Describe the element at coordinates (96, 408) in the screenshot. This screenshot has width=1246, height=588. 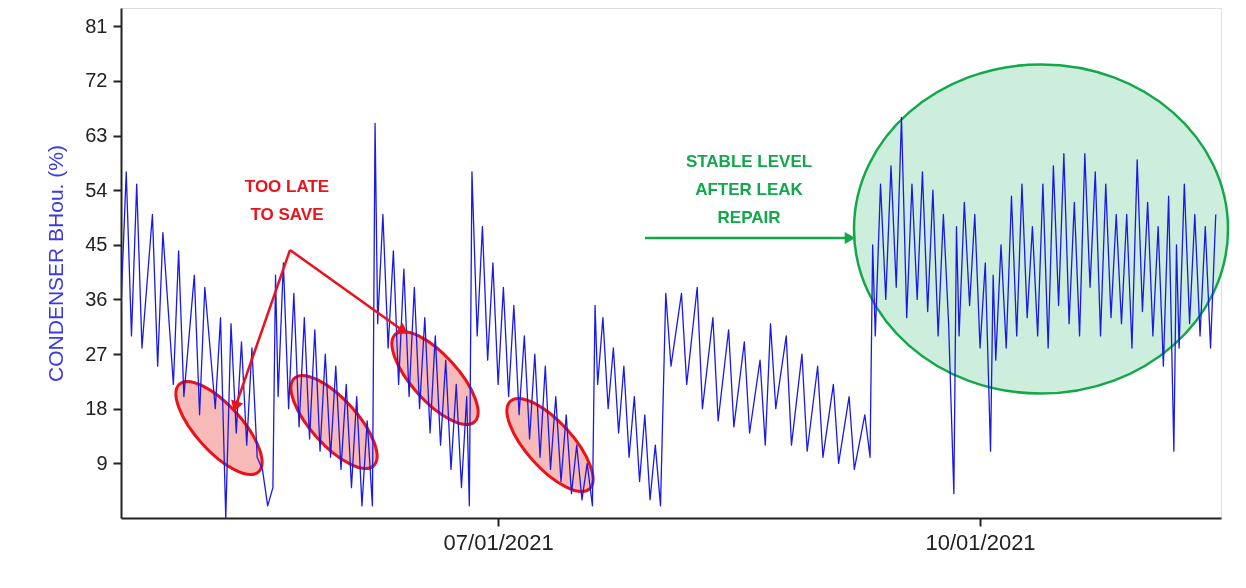
I see `y-tick-label: 18` at that location.